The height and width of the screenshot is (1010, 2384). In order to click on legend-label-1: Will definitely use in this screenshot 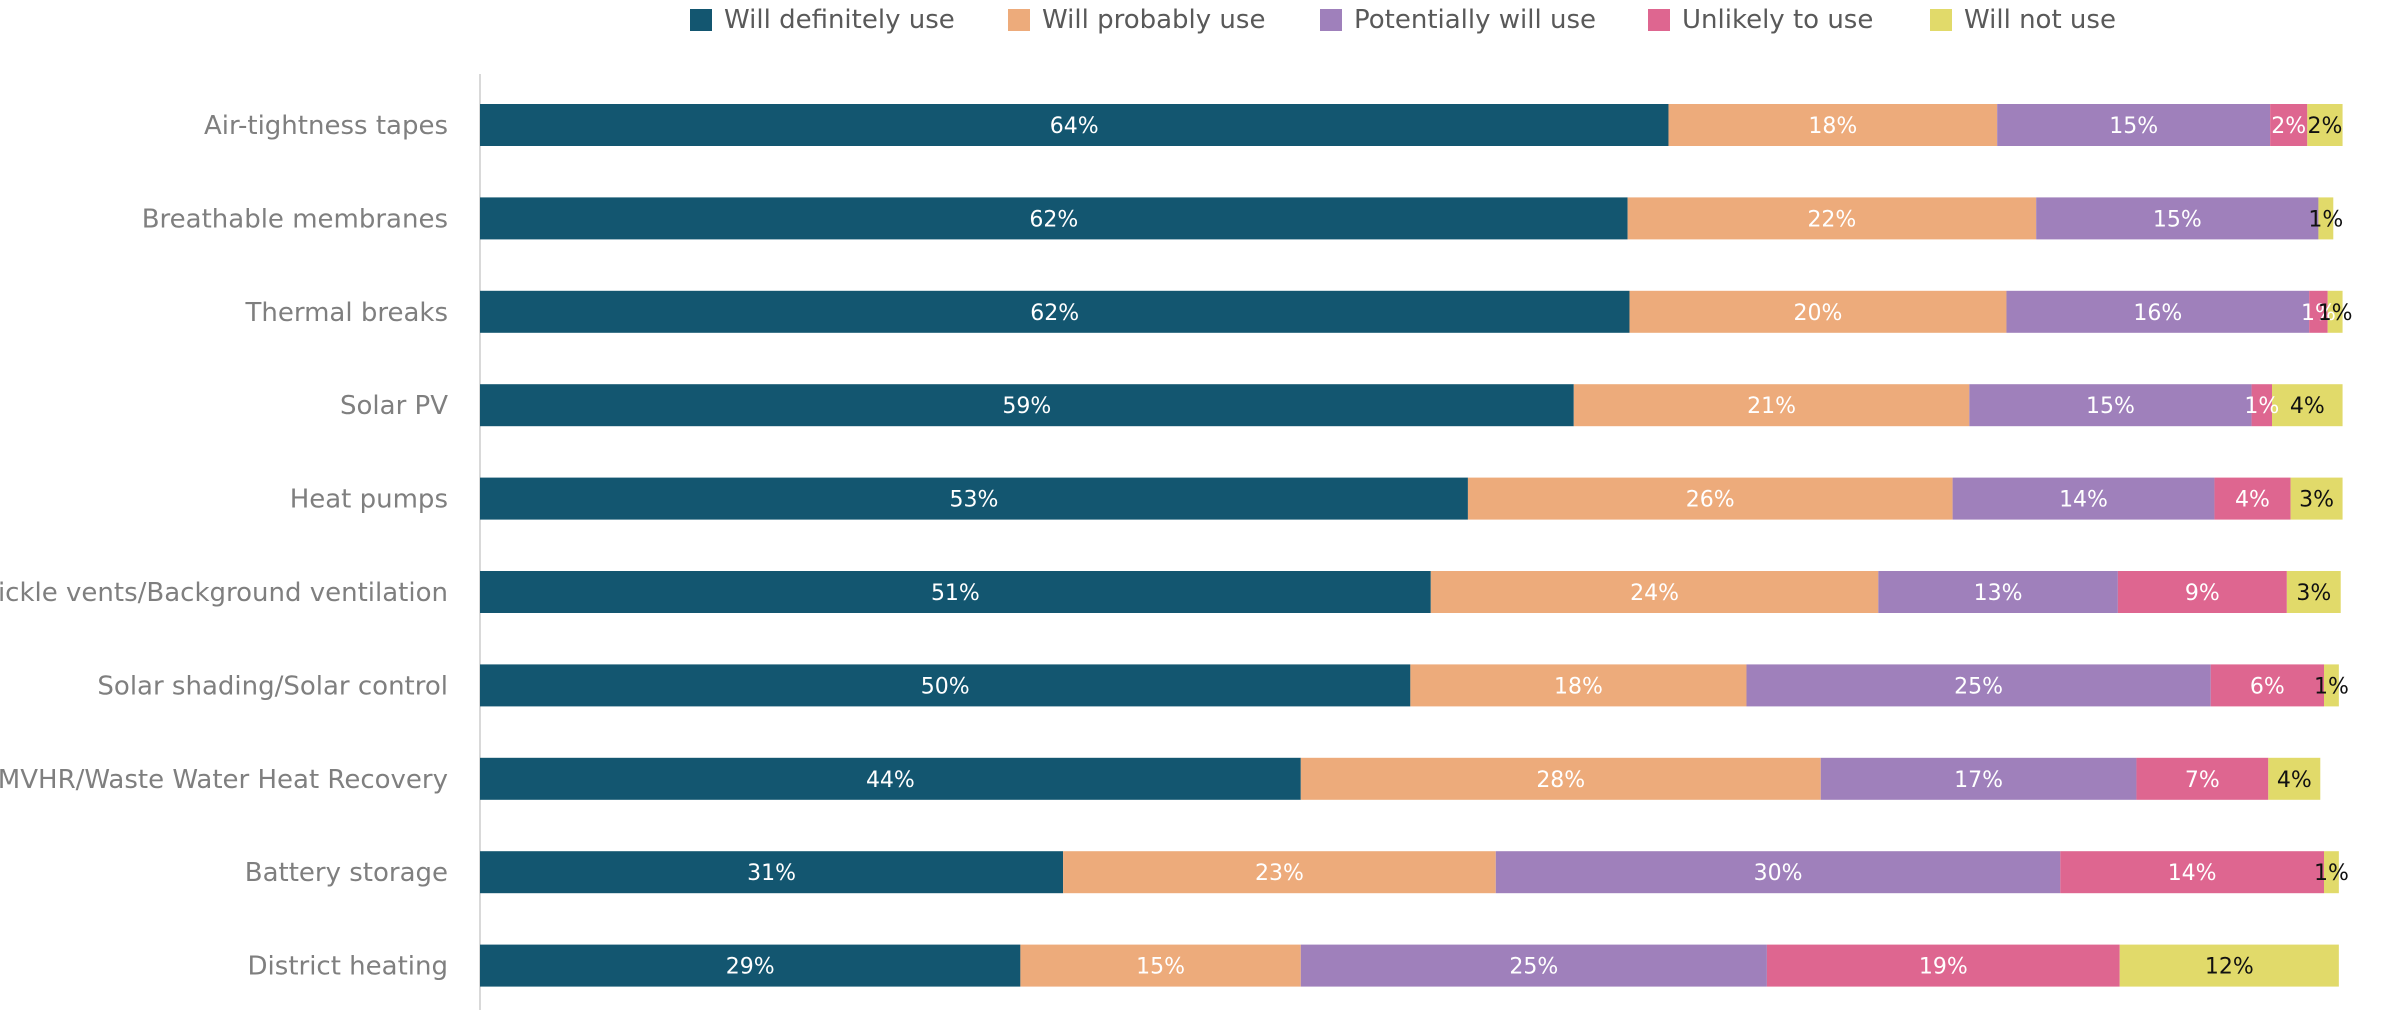, I will do `click(839, 20)`.